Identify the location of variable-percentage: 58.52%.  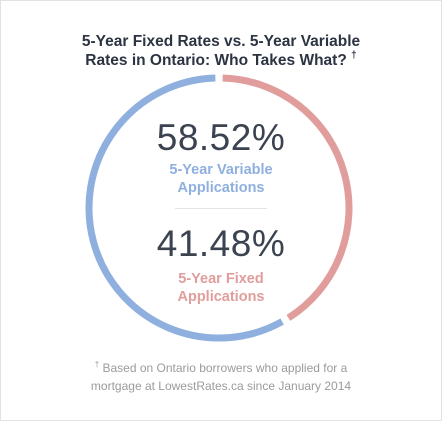
(221, 137).